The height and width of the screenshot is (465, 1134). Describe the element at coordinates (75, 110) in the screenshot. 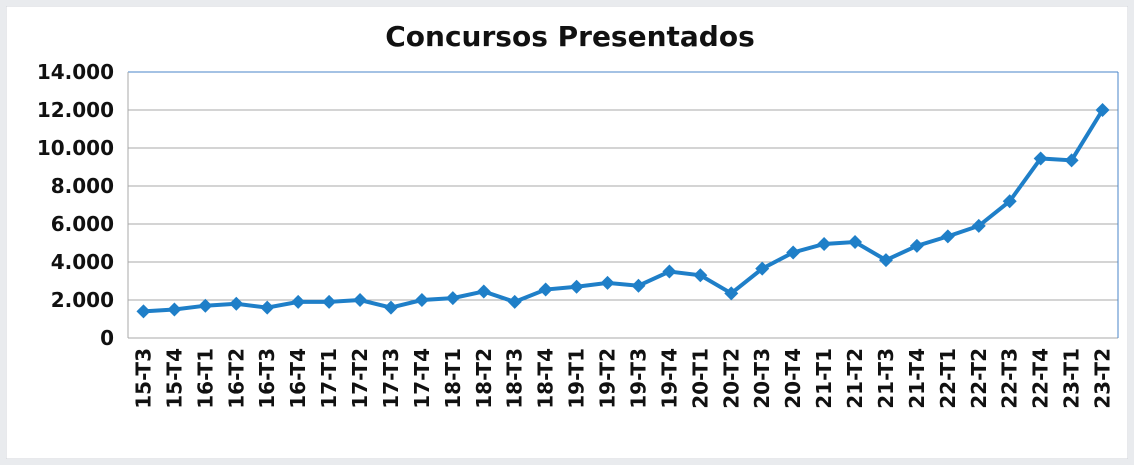

I see `y-tick-label: 12.000` at that location.